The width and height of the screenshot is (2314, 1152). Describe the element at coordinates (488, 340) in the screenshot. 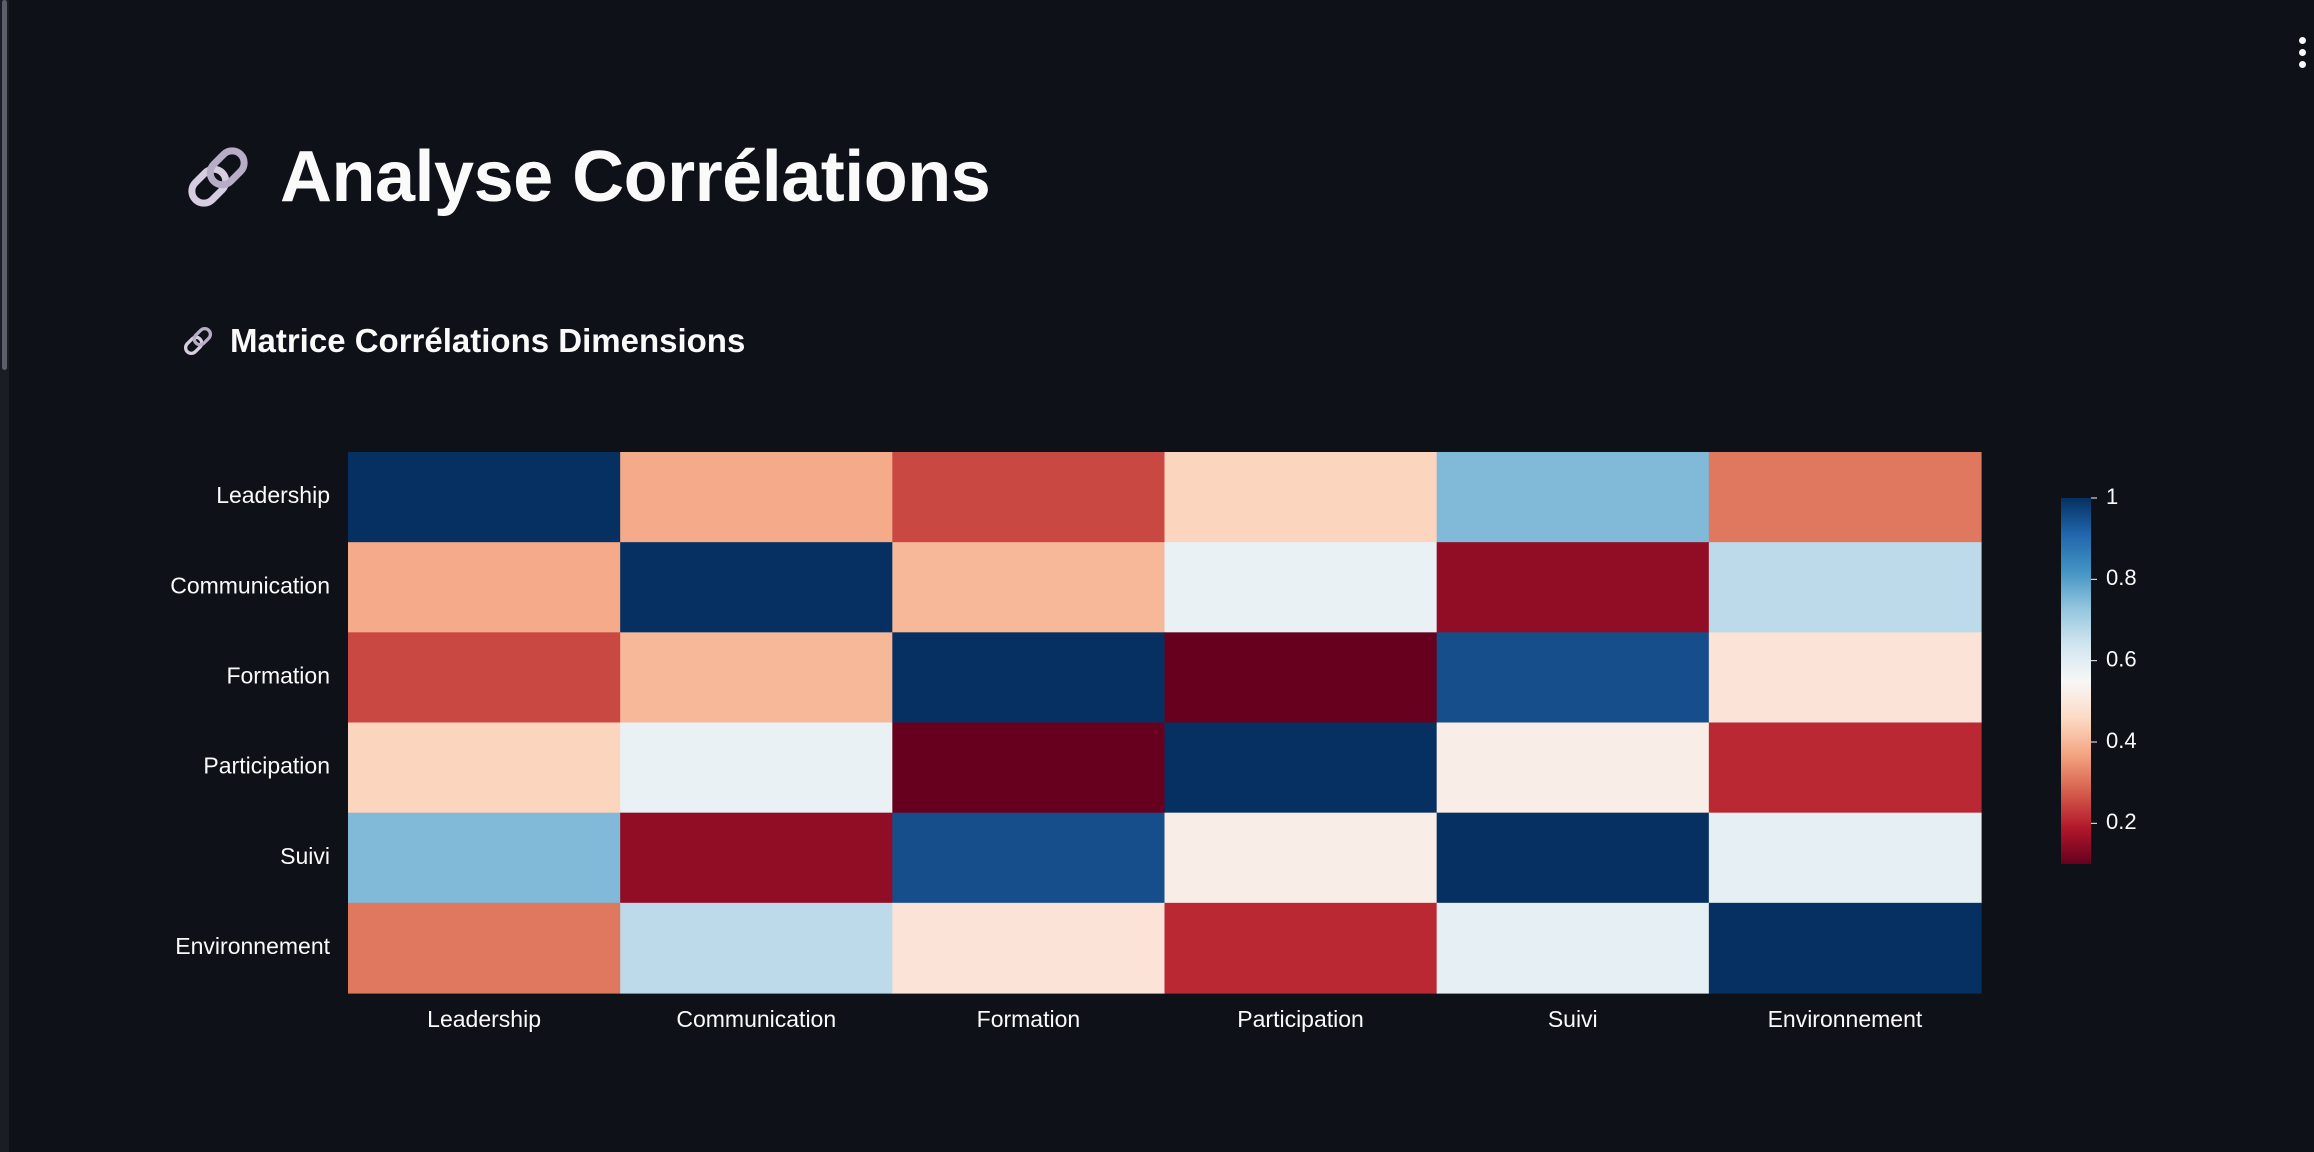

I see `subheader-title: Matrice Corrélations Dimensions` at that location.